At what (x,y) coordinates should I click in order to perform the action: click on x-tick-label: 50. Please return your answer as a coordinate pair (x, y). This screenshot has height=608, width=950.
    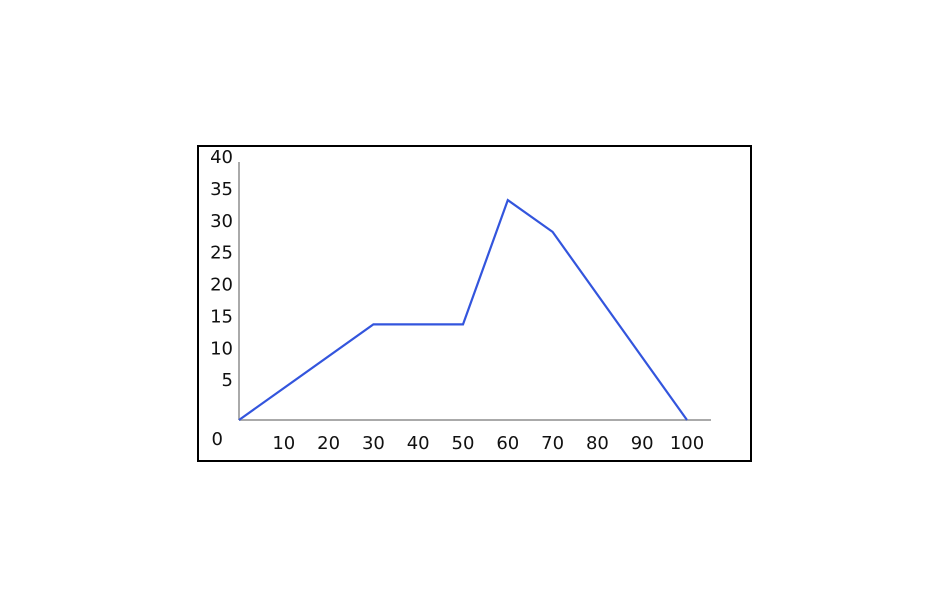
    Looking at the image, I should click on (463, 443).